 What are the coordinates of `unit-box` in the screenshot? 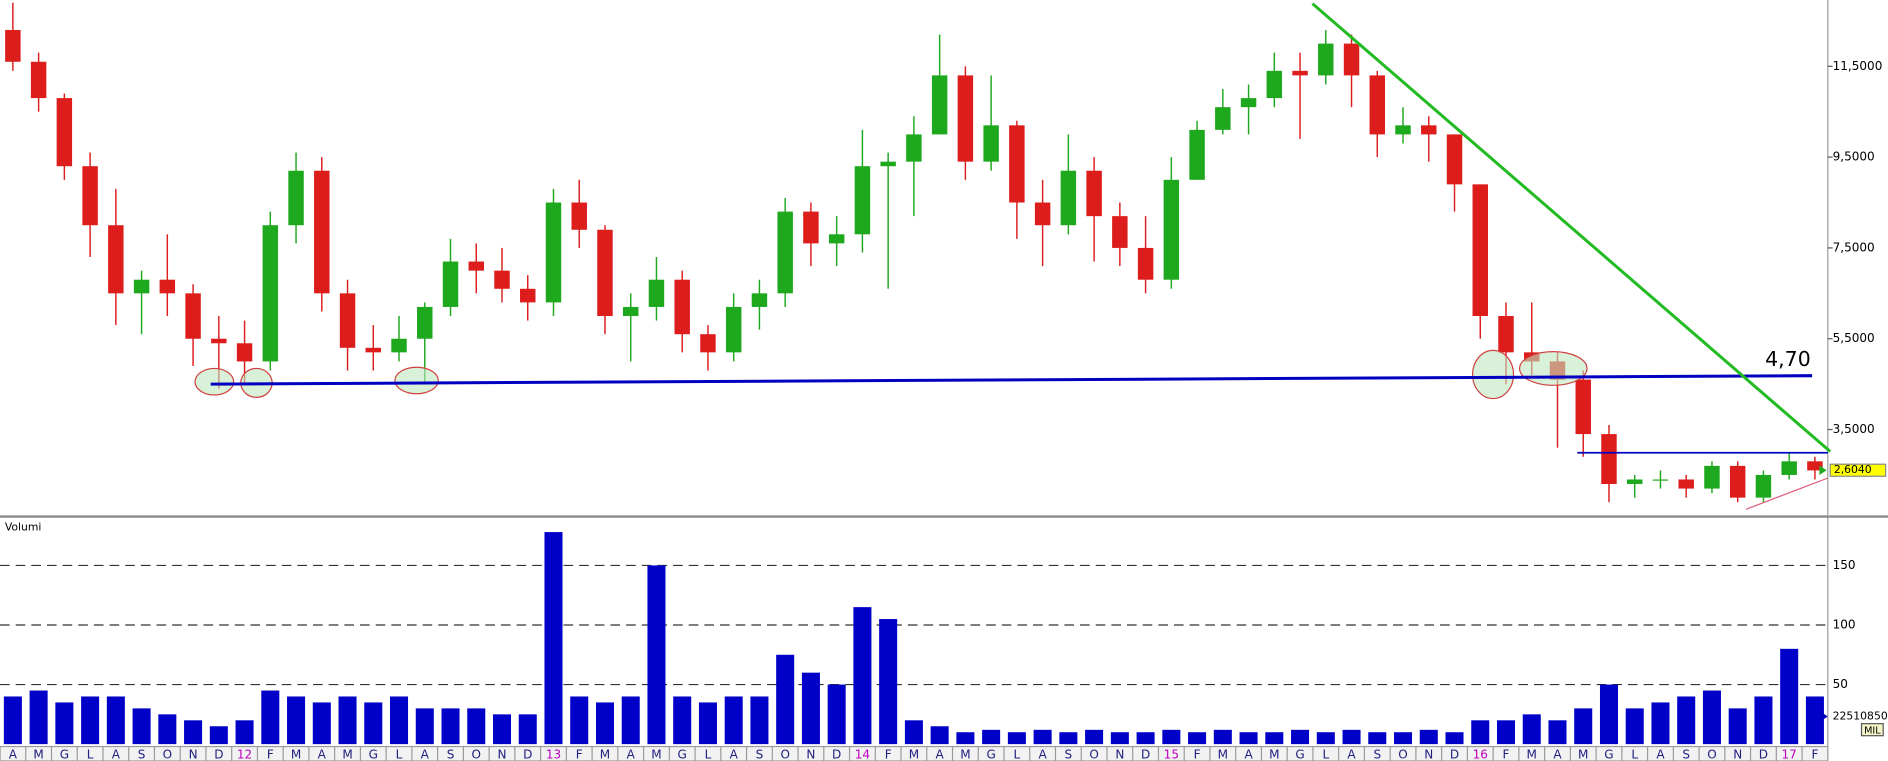 It's located at (1872, 730).